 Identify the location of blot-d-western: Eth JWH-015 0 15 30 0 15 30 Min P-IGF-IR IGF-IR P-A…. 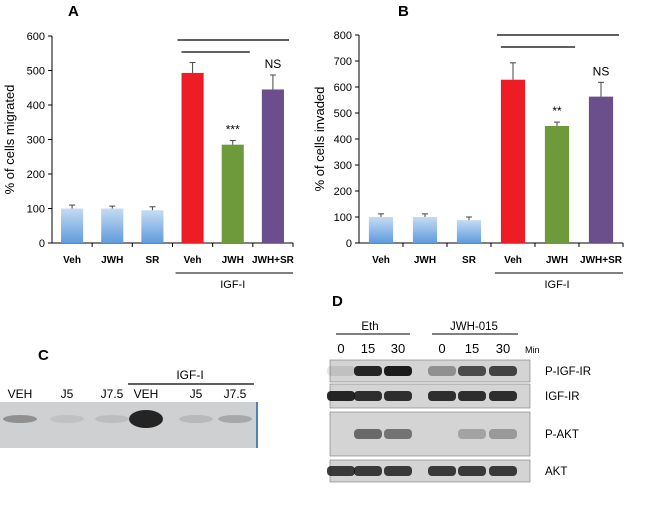
(459, 402).